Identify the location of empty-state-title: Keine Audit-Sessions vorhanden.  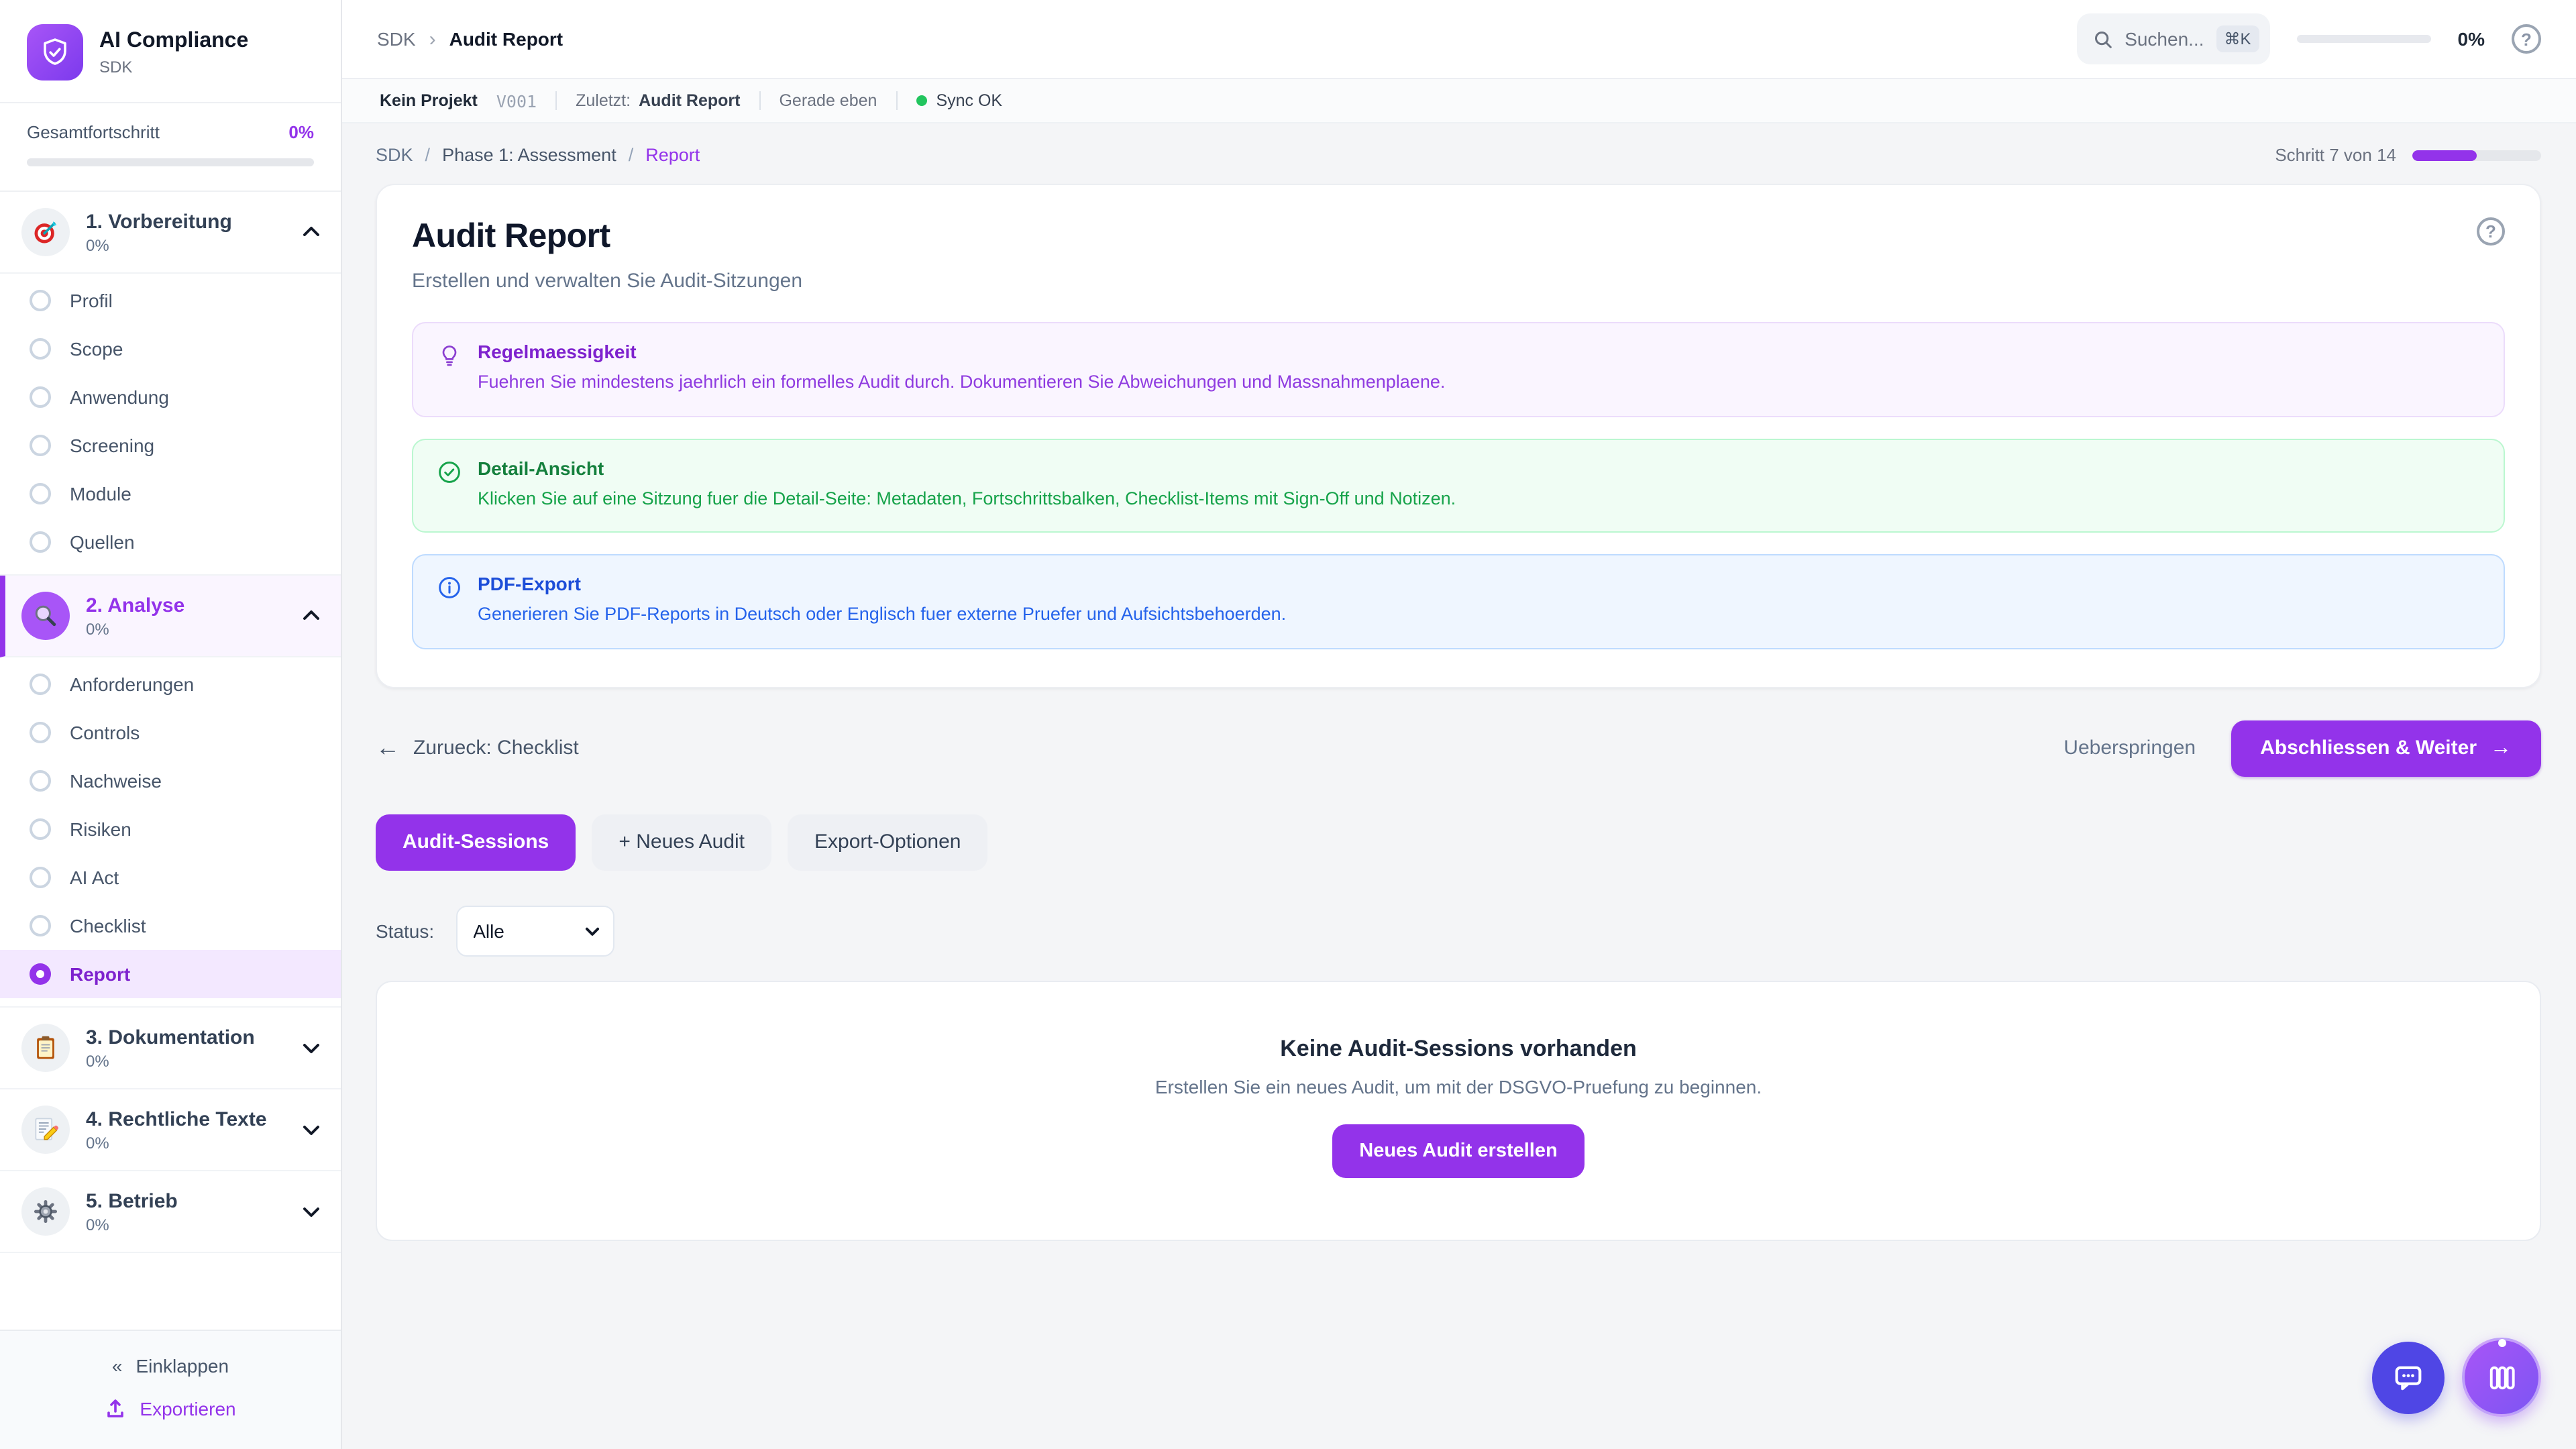
(1458, 1048).